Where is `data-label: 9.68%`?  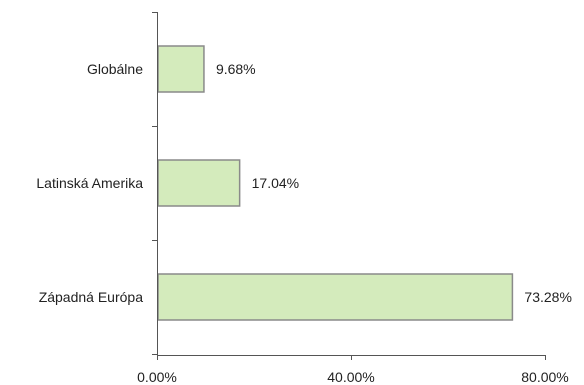 data-label: 9.68% is located at coordinates (236, 69).